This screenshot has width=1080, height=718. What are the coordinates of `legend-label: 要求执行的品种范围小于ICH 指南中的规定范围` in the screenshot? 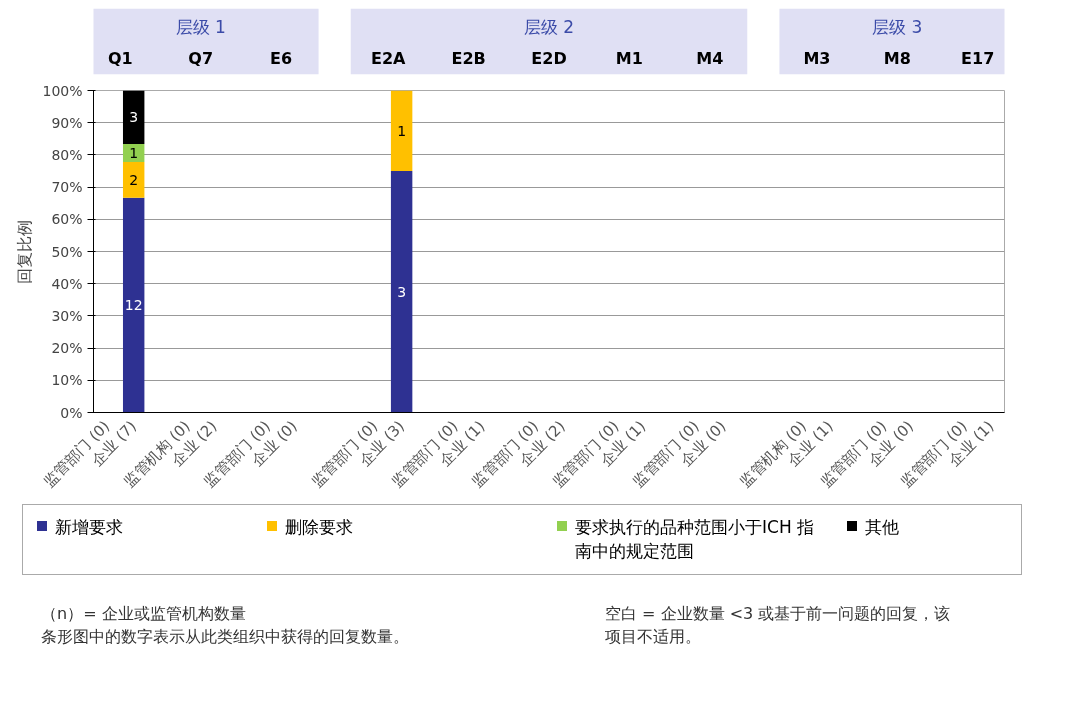 It's located at (695, 540).